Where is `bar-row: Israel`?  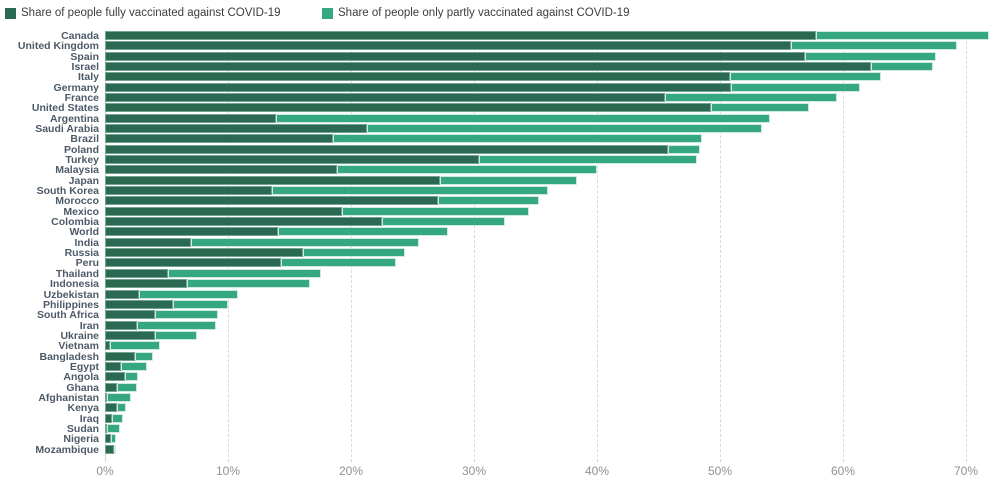
bar-row: Israel is located at coordinates (503, 67).